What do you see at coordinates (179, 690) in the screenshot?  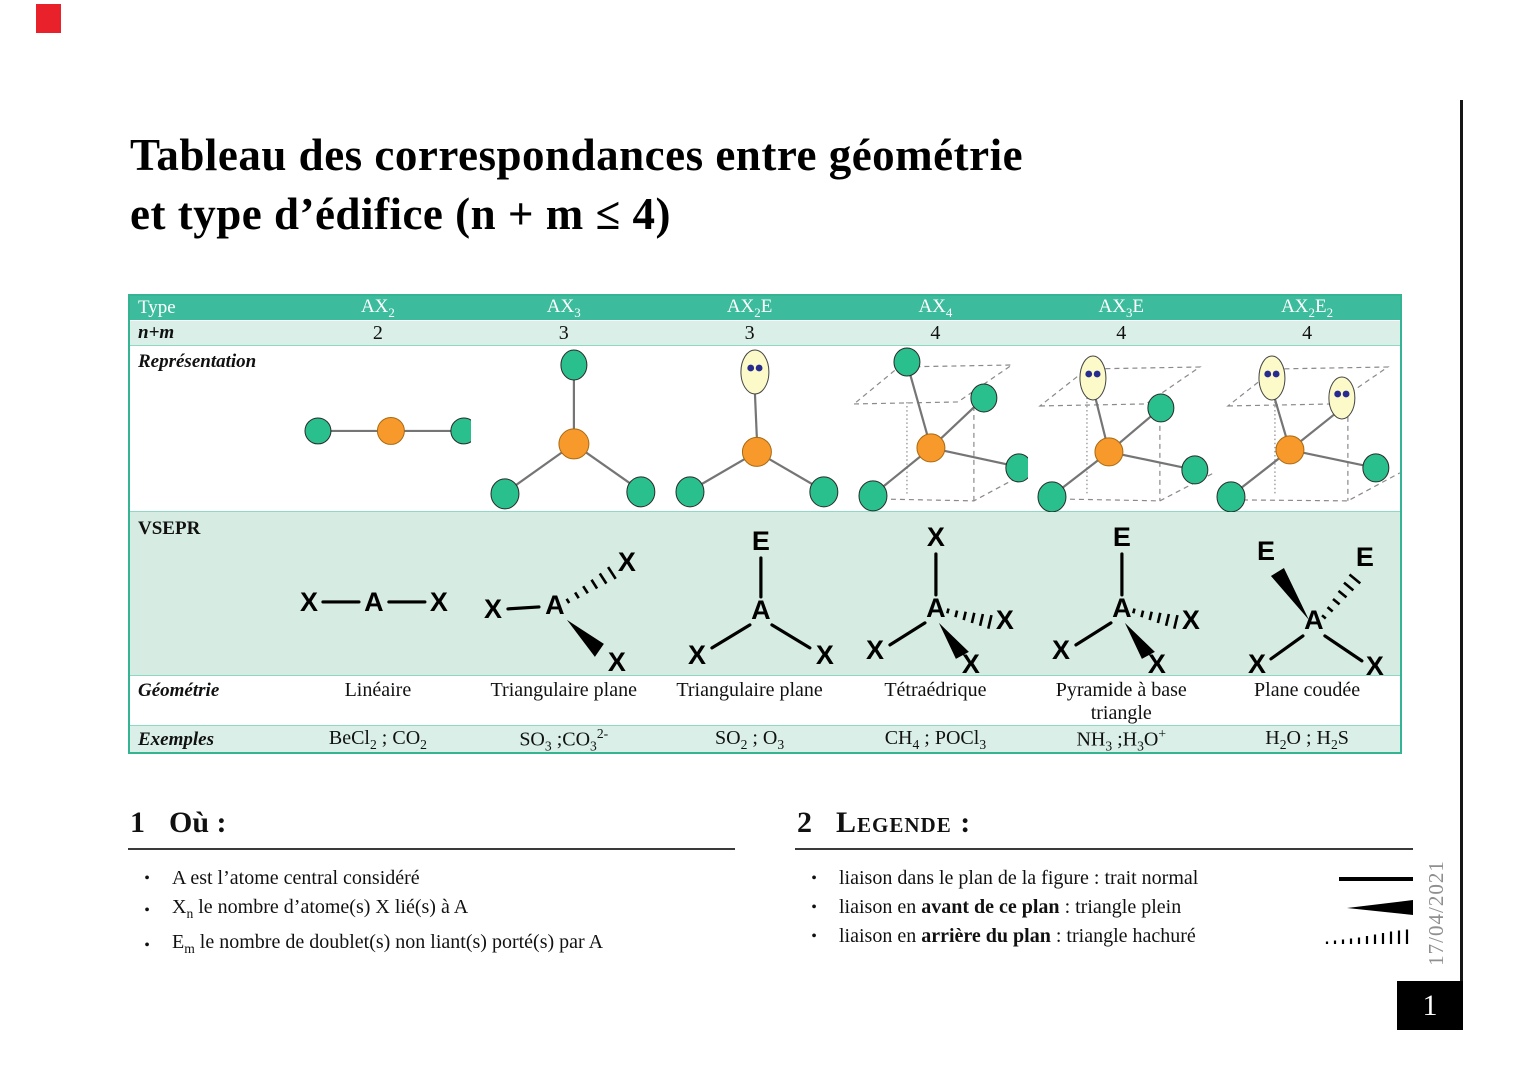 I see `row-label-geometrie: Géométrie` at bounding box center [179, 690].